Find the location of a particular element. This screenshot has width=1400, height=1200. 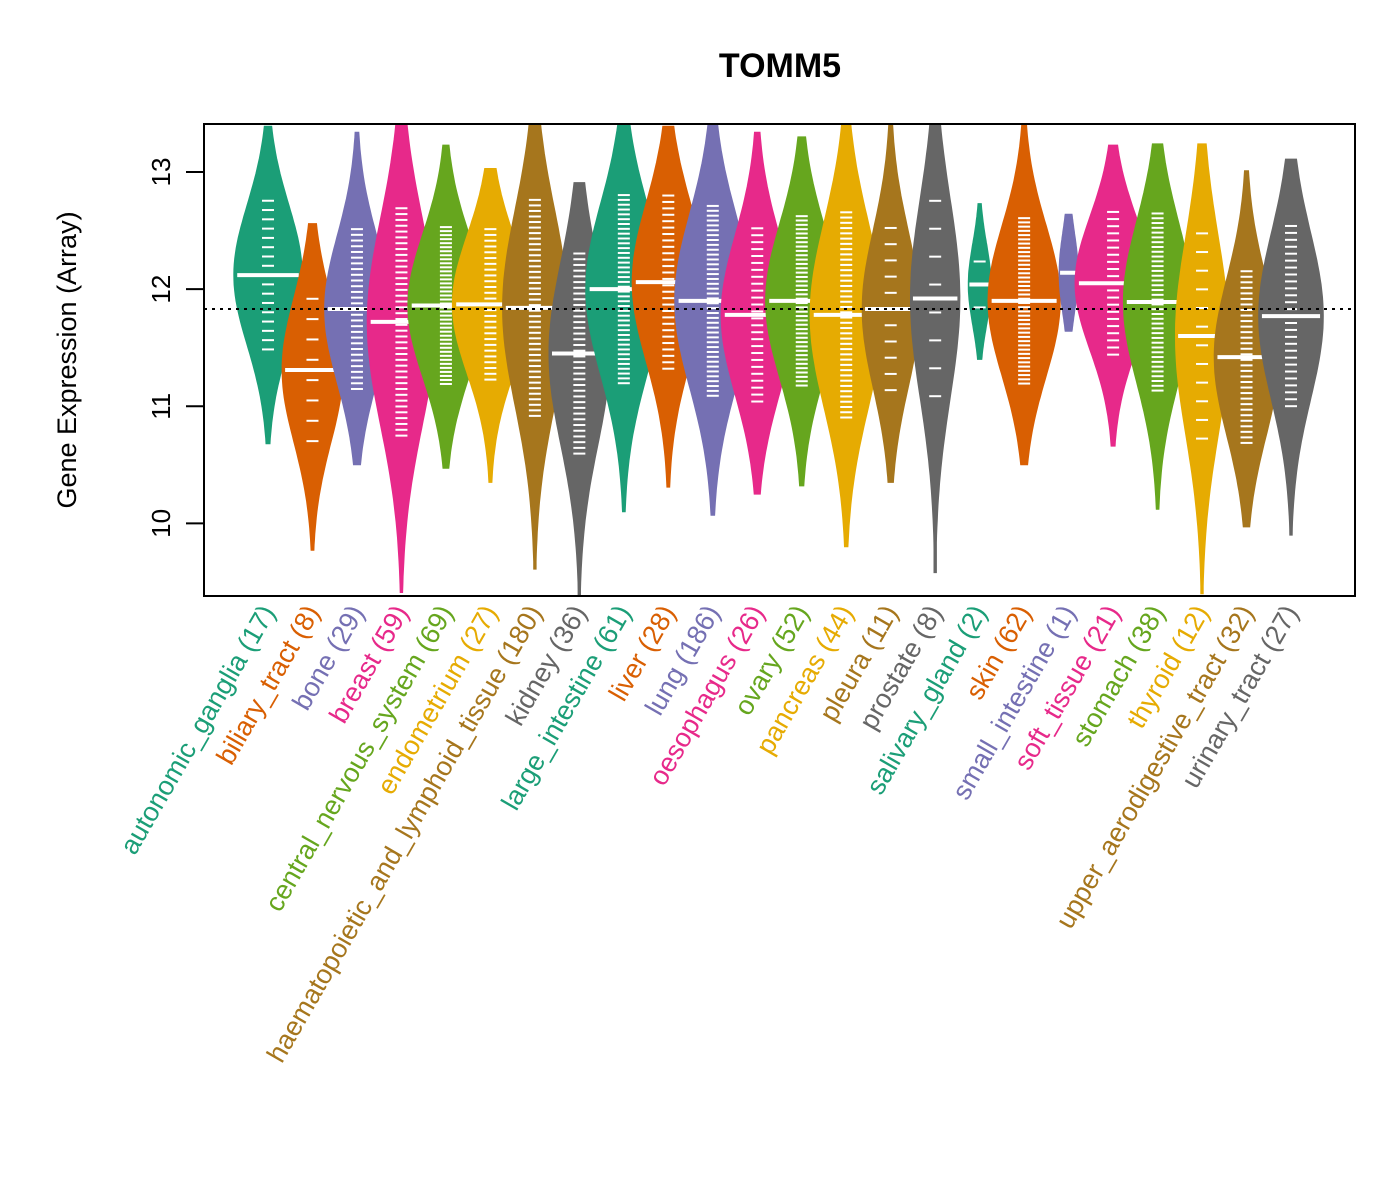

violin-salivary_gland is located at coordinates (979, 281).